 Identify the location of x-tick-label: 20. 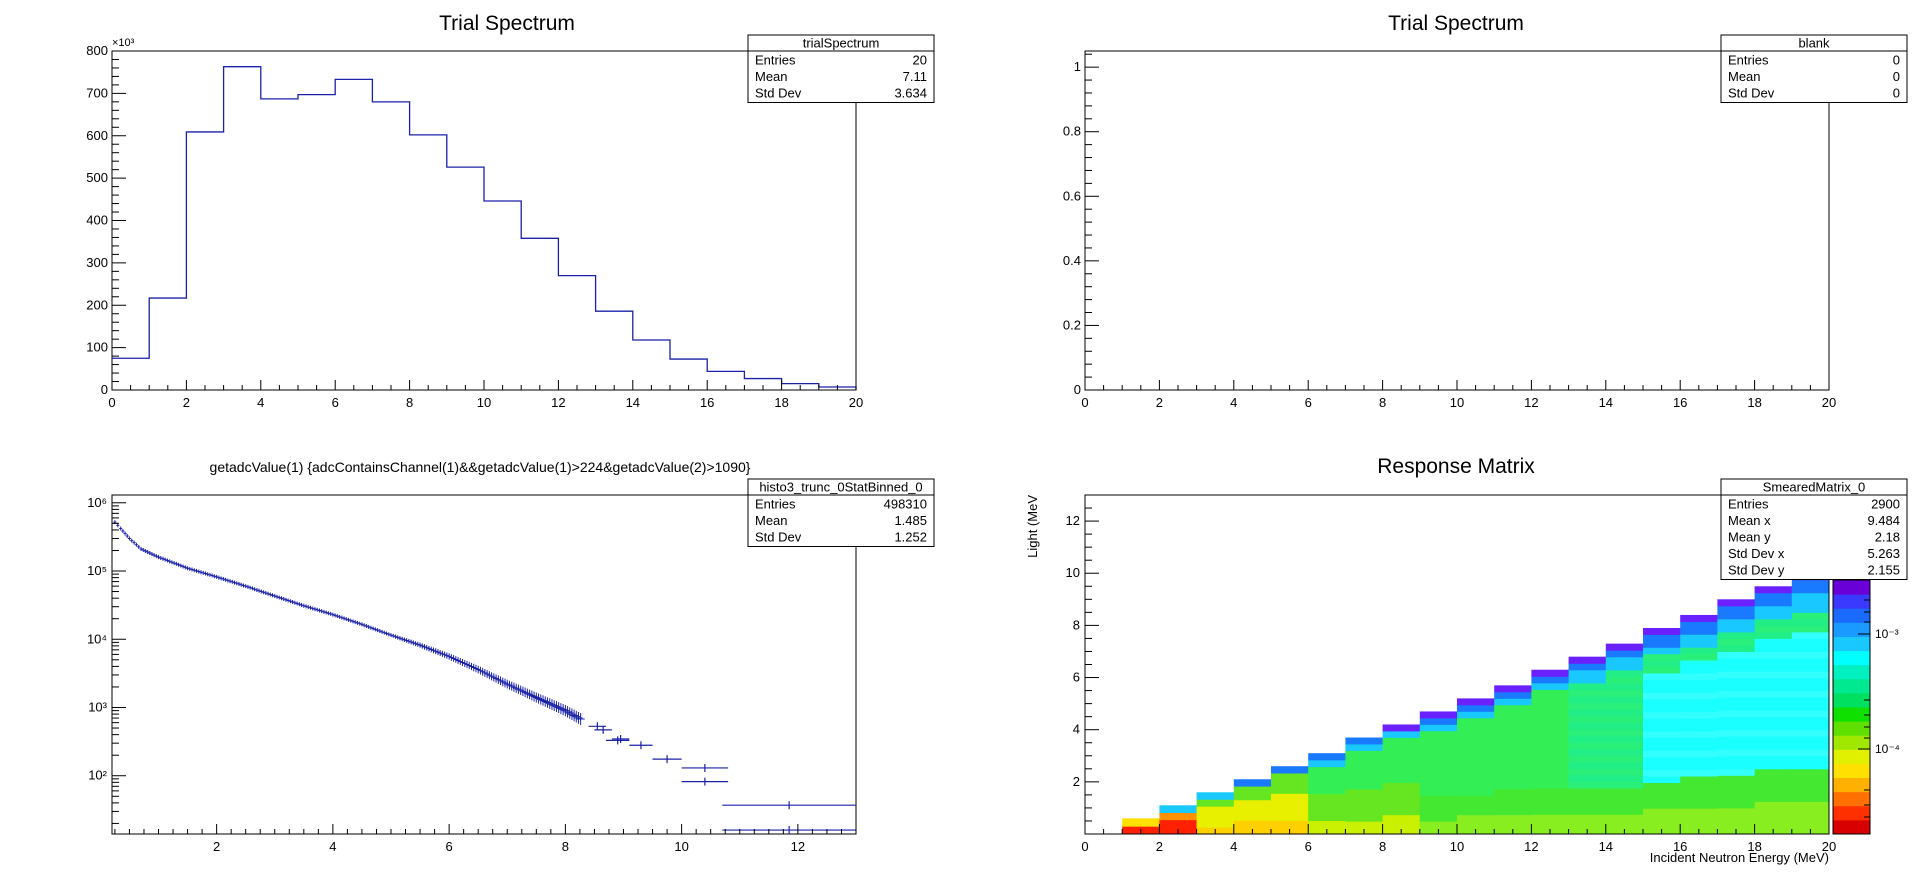
(1829, 846).